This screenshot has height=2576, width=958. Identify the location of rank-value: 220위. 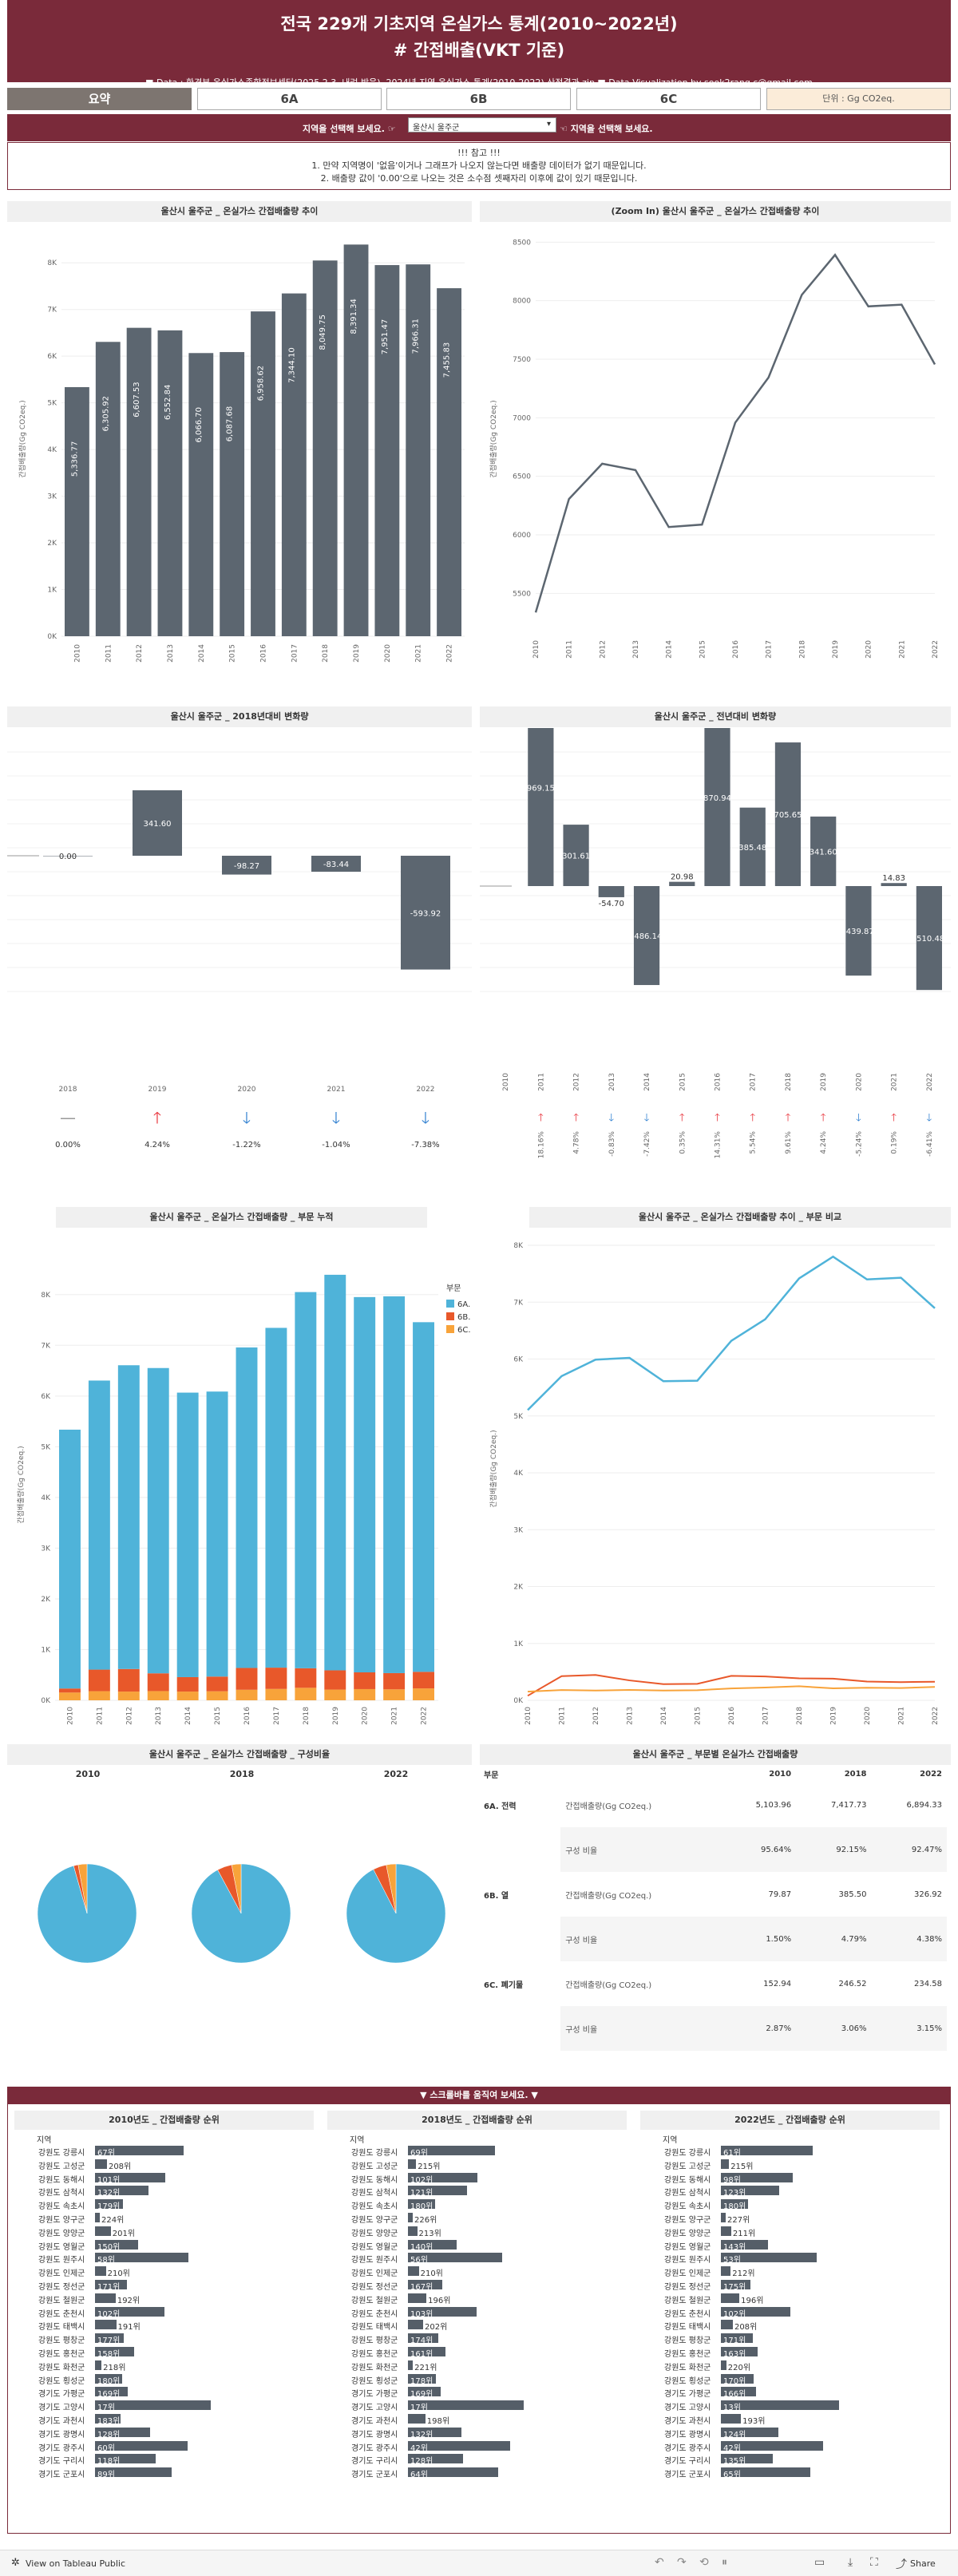
(739, 2367).